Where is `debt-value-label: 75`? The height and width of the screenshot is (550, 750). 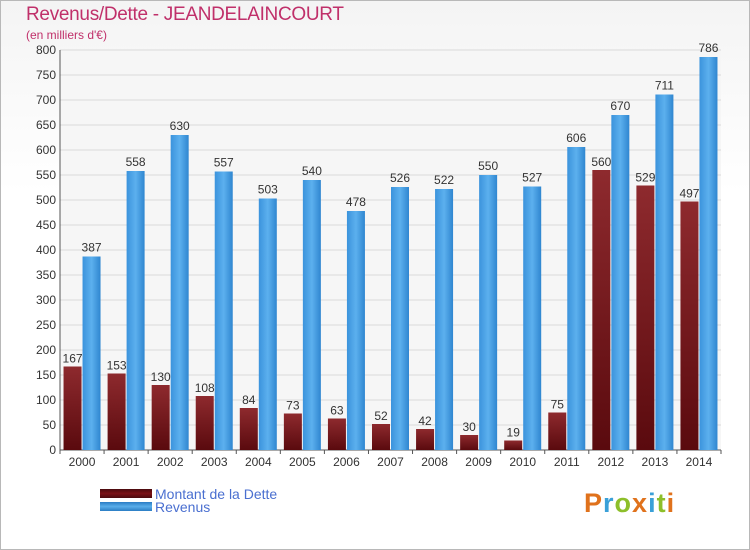
debt-value-label: 75 is located at coordinates (558, 405).